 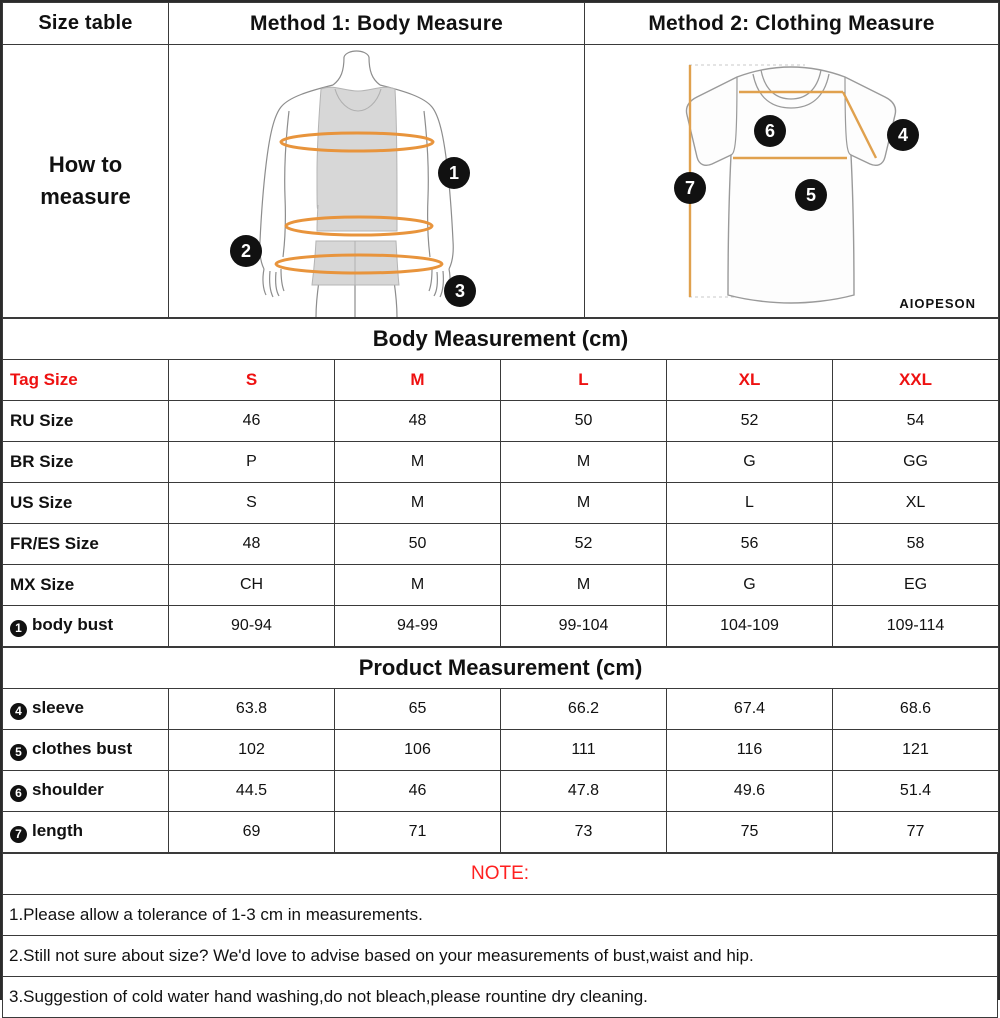 I want to click on cell-clothesbust-xxl: 121, so click(x=915, y=750).